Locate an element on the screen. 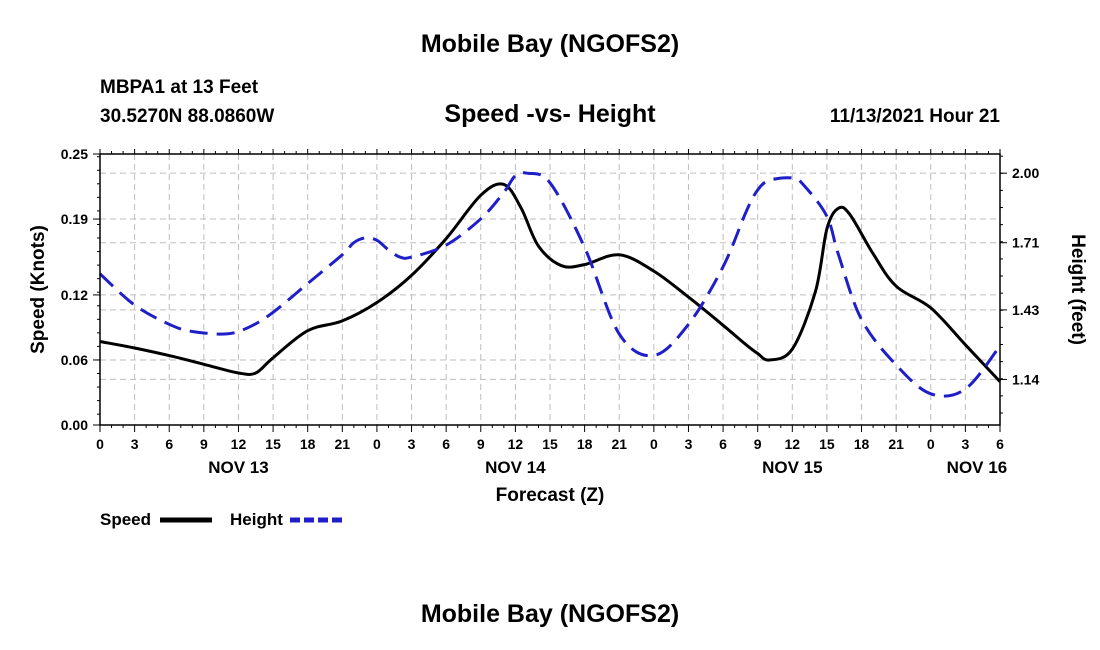 This screenshot has height=650, width=1100. y2-tick-label: 2.00 is located at coordinates (1025, 173).